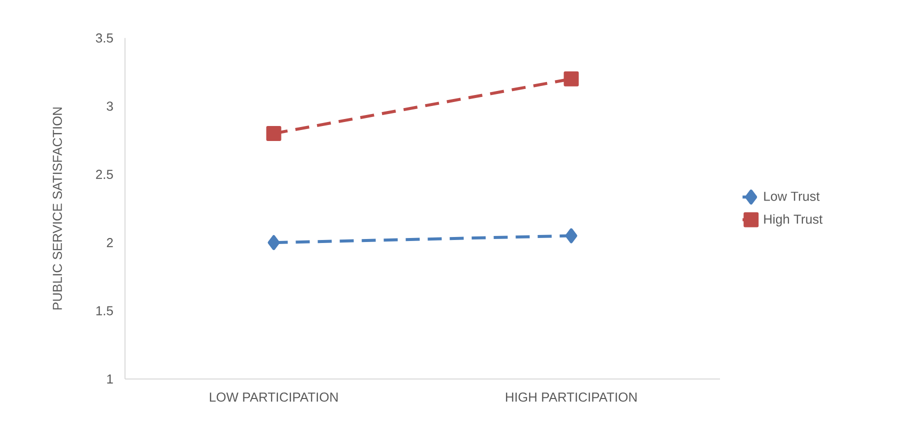 This screenshot has width=916, height=442. What do you see at coordinates (104, 38) in the screenshot?
I see `y-tick-label: 3.5` at bounding box center [104, 38].